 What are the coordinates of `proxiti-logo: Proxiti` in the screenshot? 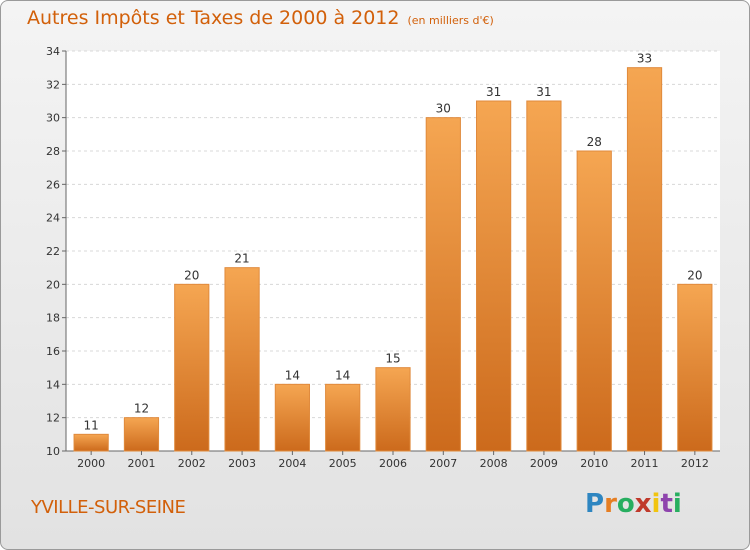 It's located at (633, 504).